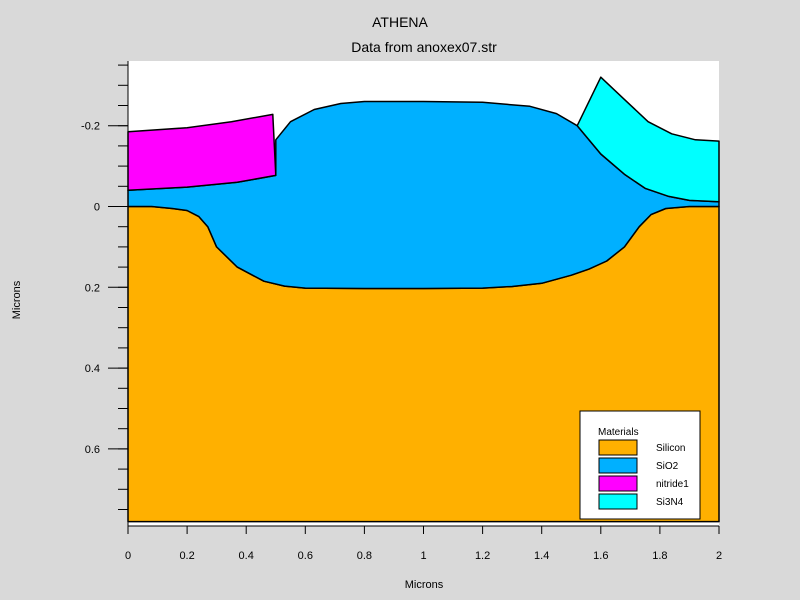 The width and height of the screenshot is (800, 600). Describe the element at coordinates (202, 152) in the screenshot. I see `region-nitride1` at that location.